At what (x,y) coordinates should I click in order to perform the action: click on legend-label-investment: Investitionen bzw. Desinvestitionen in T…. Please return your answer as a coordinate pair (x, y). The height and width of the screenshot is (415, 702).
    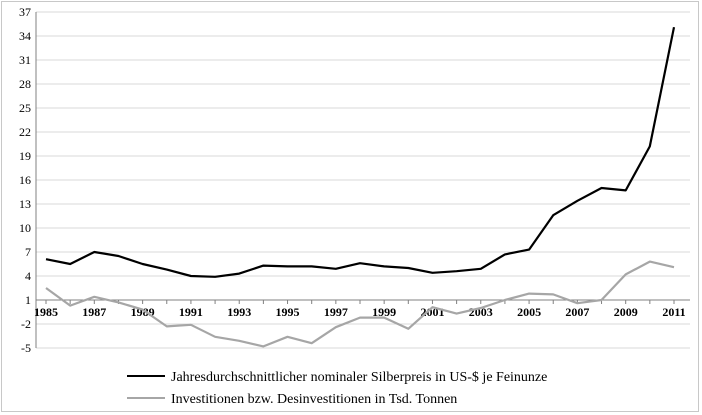
    Looking at the image, I should click on (314, 399).